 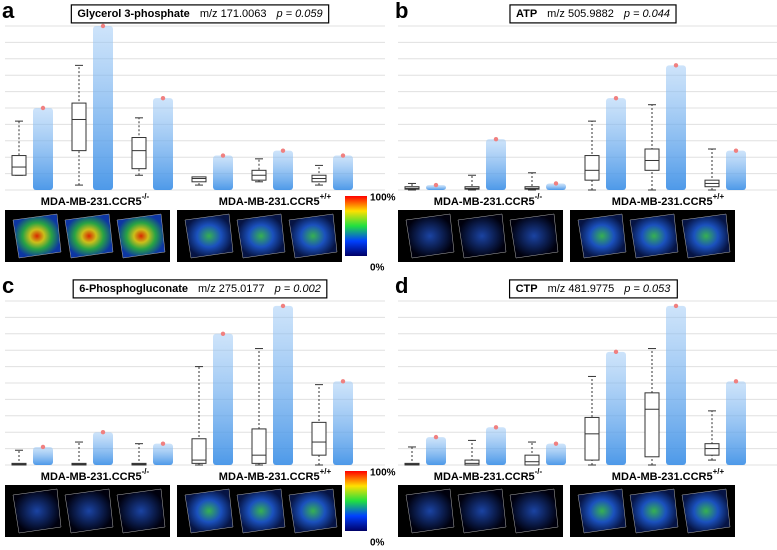 What do you see at coordinates (133, 14) in the screenshot?
I see `compound: Glycerol 3-phosphate` at bounding box center [133, 14].